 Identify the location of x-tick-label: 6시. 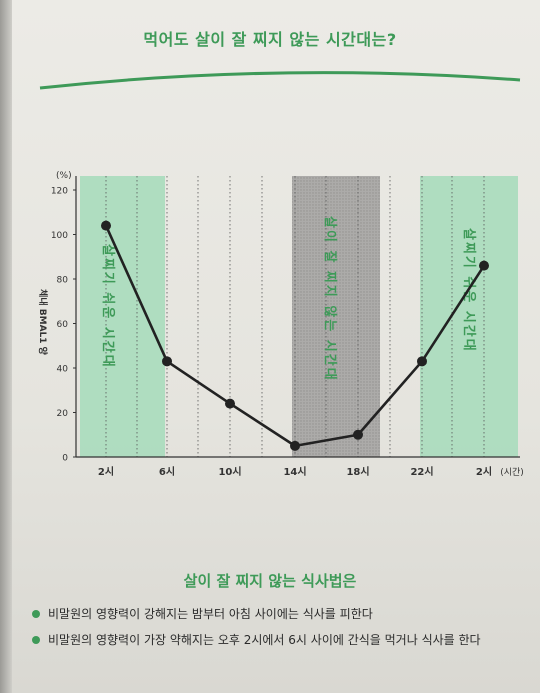
(167, 472).